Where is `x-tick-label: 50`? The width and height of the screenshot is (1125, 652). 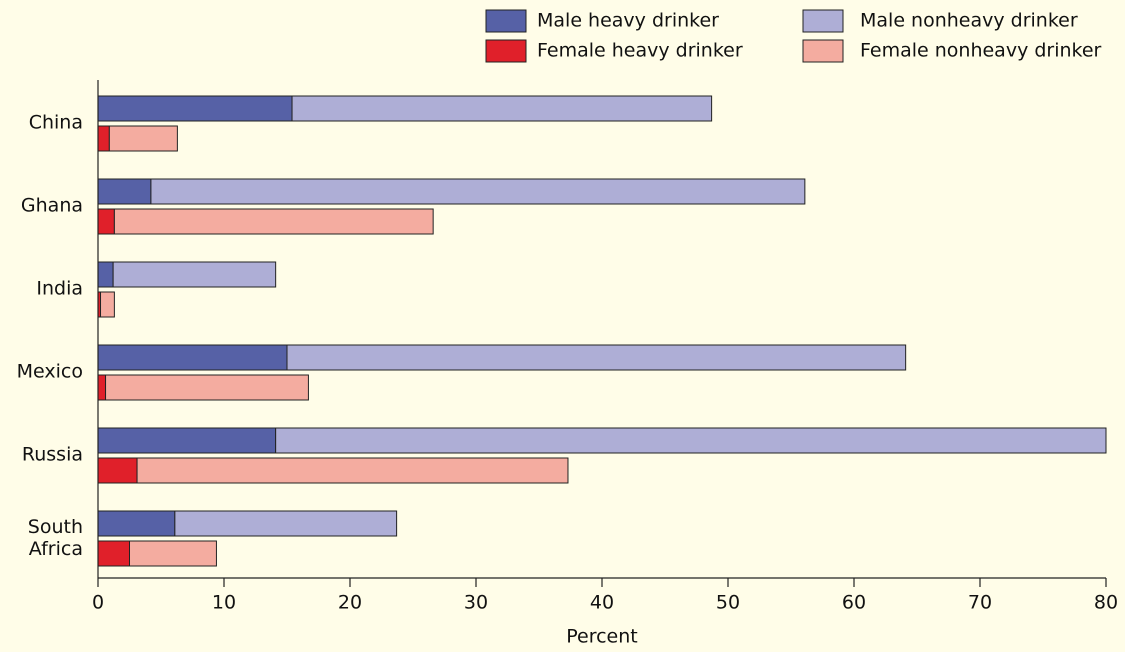 x-tick-label: 50 is located at coordinates (728, 603).